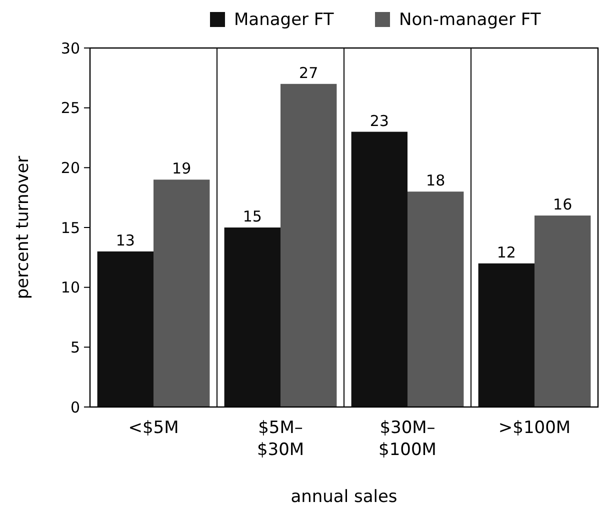  Describe the element at coordinates (379, 121) in the screenshot. I see `data-label: 23` at that location.